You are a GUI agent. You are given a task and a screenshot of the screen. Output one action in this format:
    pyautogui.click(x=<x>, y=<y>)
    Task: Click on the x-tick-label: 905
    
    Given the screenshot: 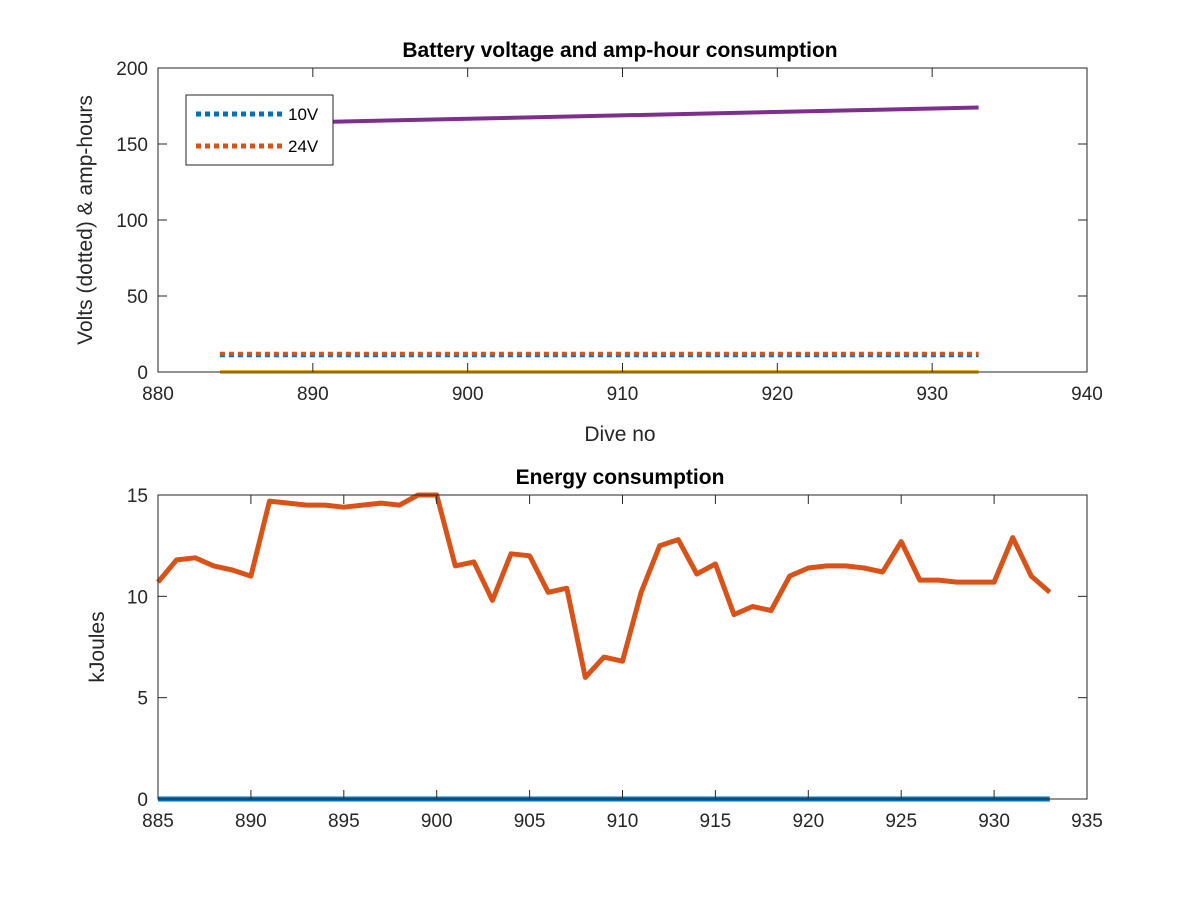 What is the action you would take?
    pyautogui.click(x=530, y=821)
    